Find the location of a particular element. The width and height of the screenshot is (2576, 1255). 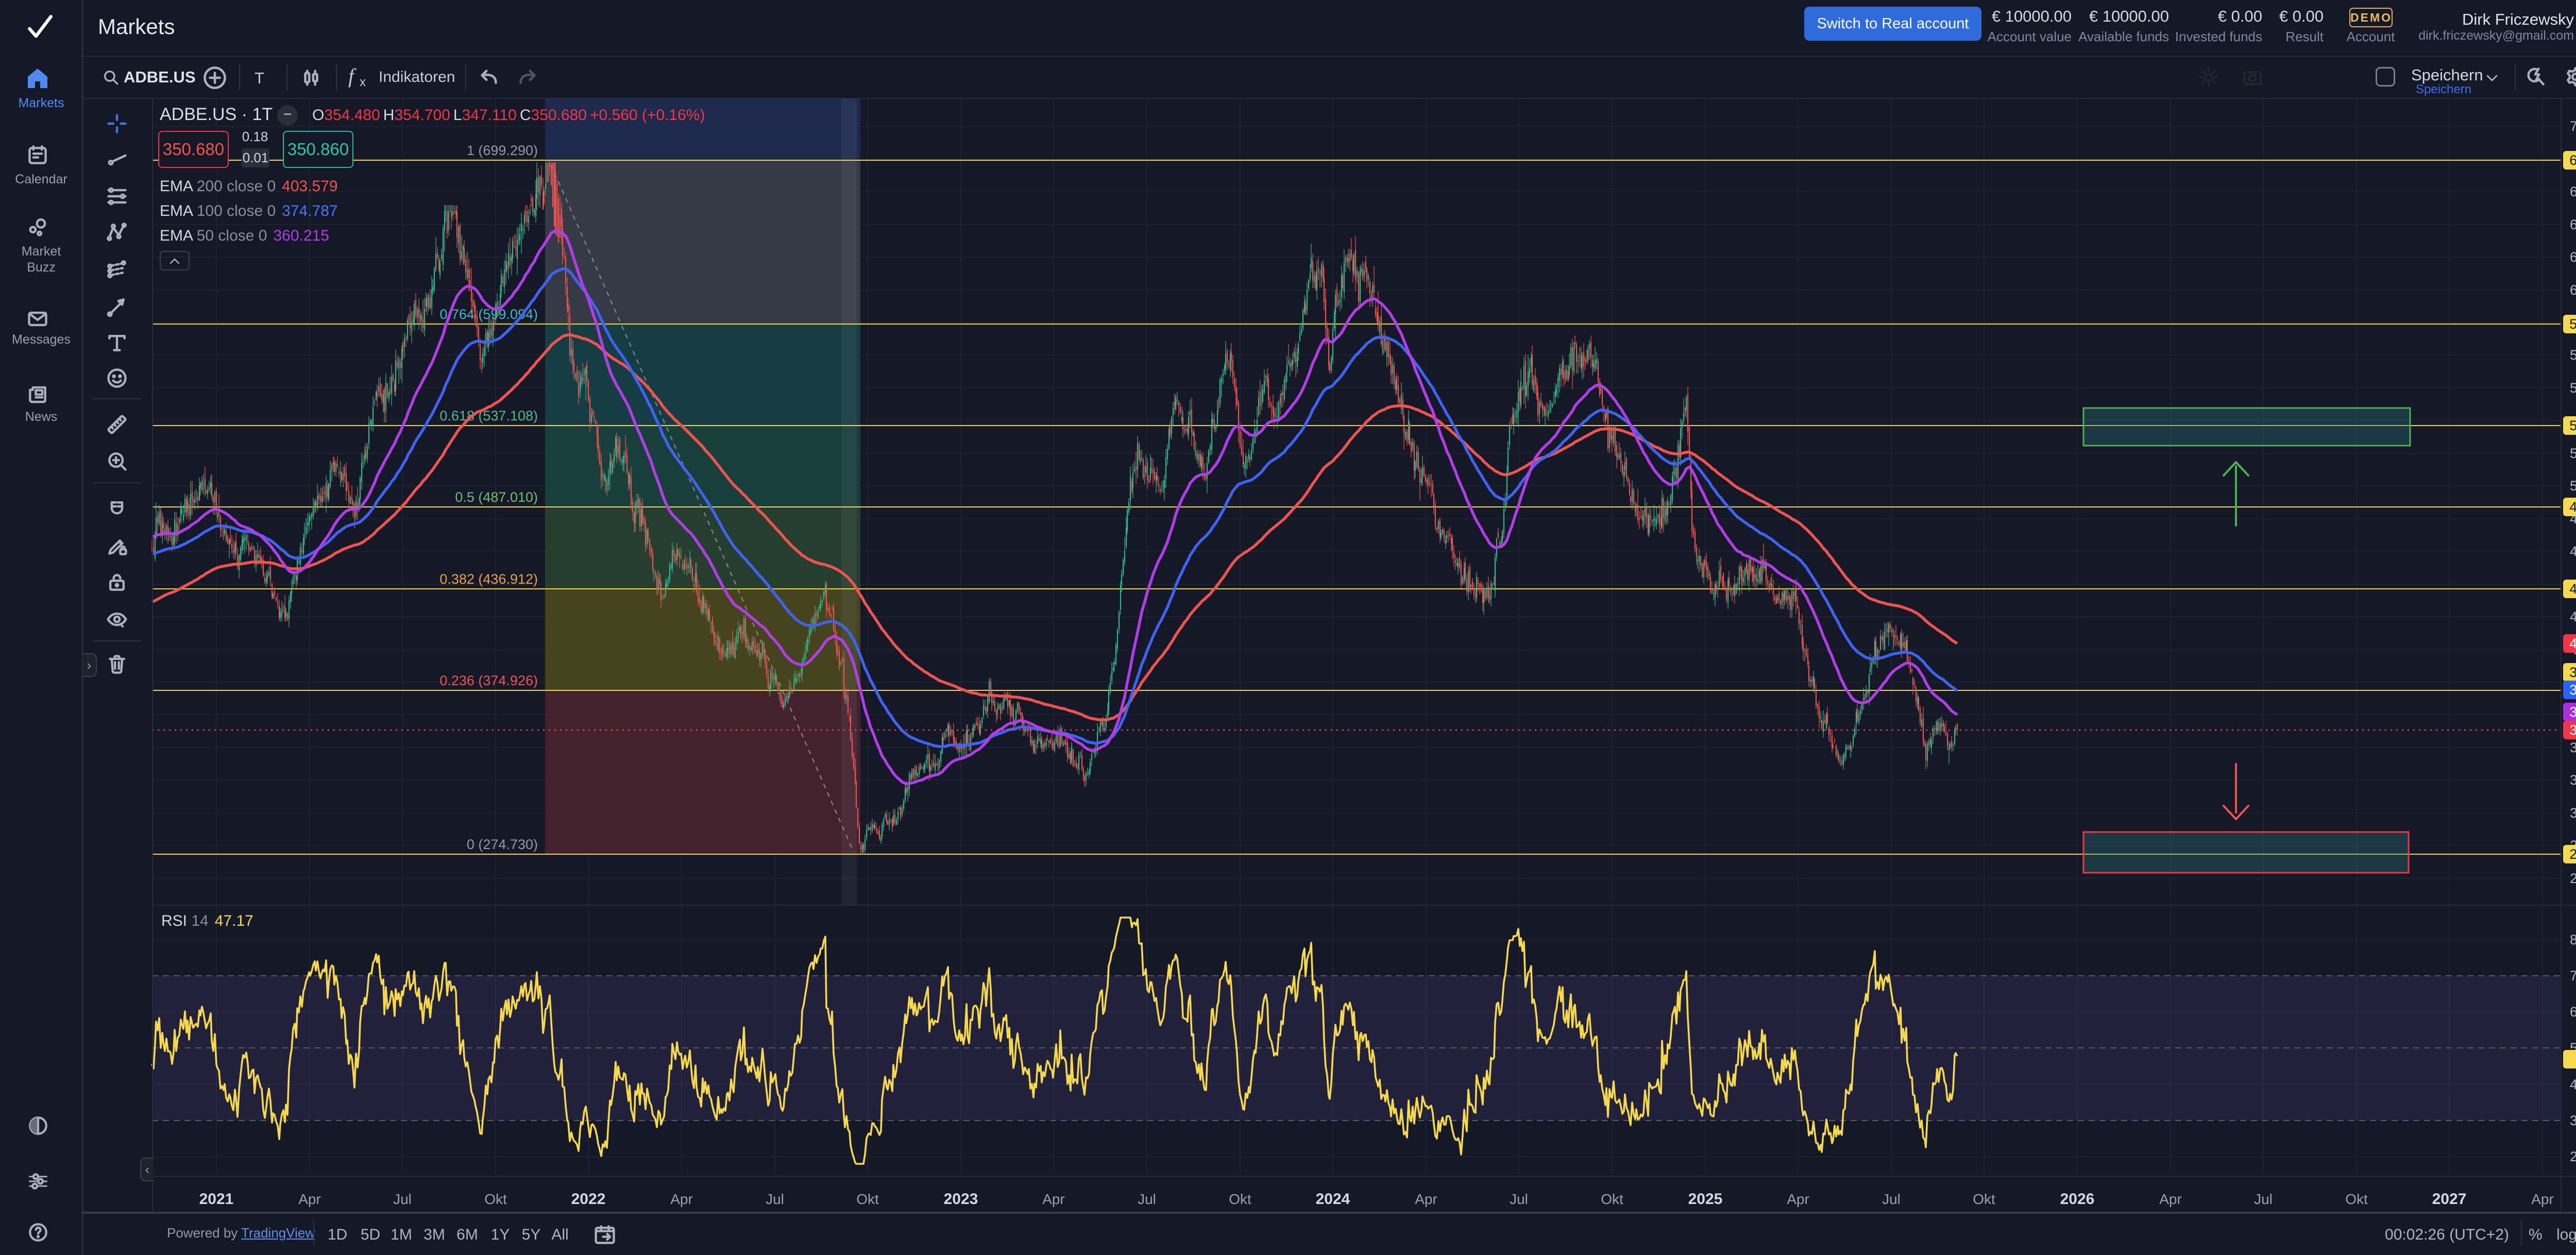

svg-text: 1 (699.290) is located at coordinates (502, 150).